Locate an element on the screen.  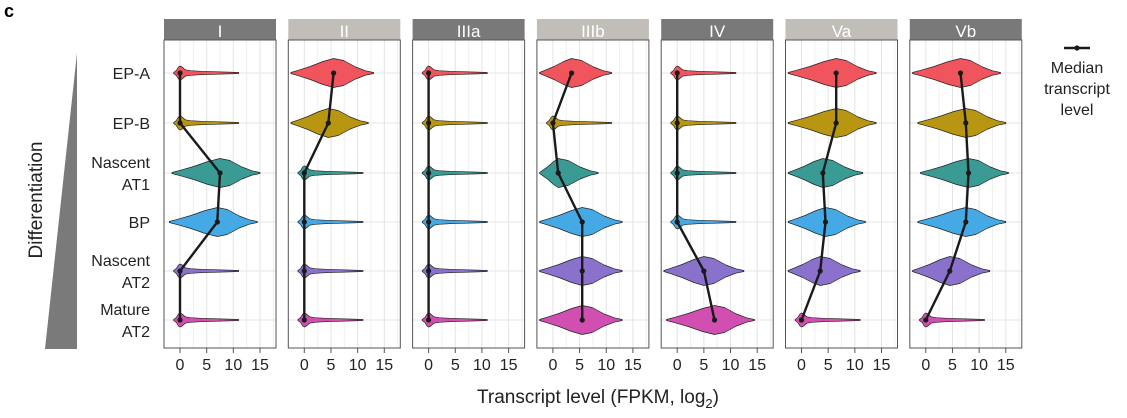
category-label: EP-B is located at coordinates (131, 124).